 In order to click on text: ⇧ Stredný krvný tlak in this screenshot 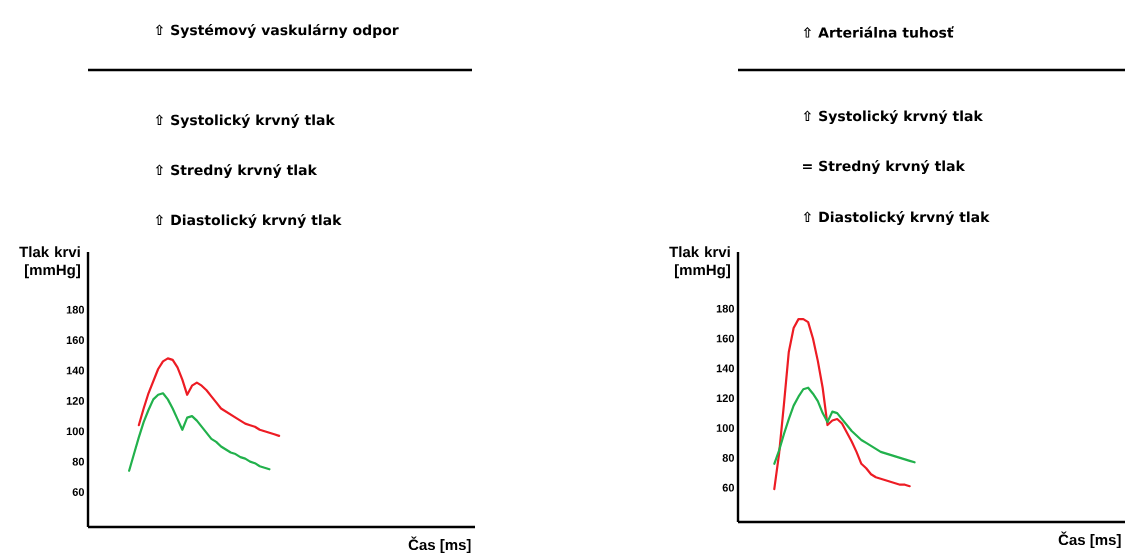, I will do `click(236, 171)`.